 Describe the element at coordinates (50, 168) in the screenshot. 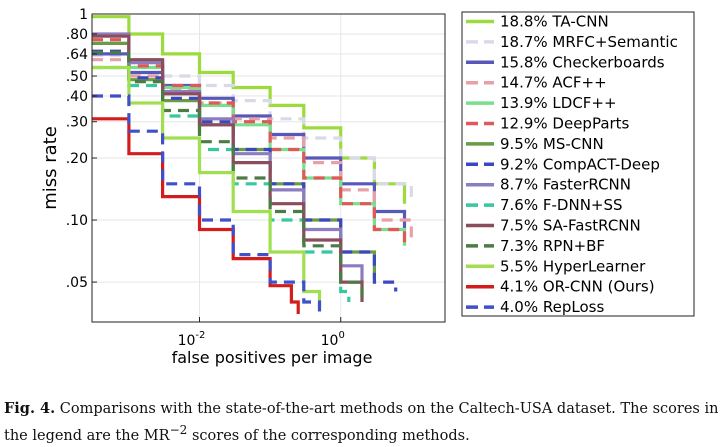

I see `y-axis-label: miss rate` at that location.